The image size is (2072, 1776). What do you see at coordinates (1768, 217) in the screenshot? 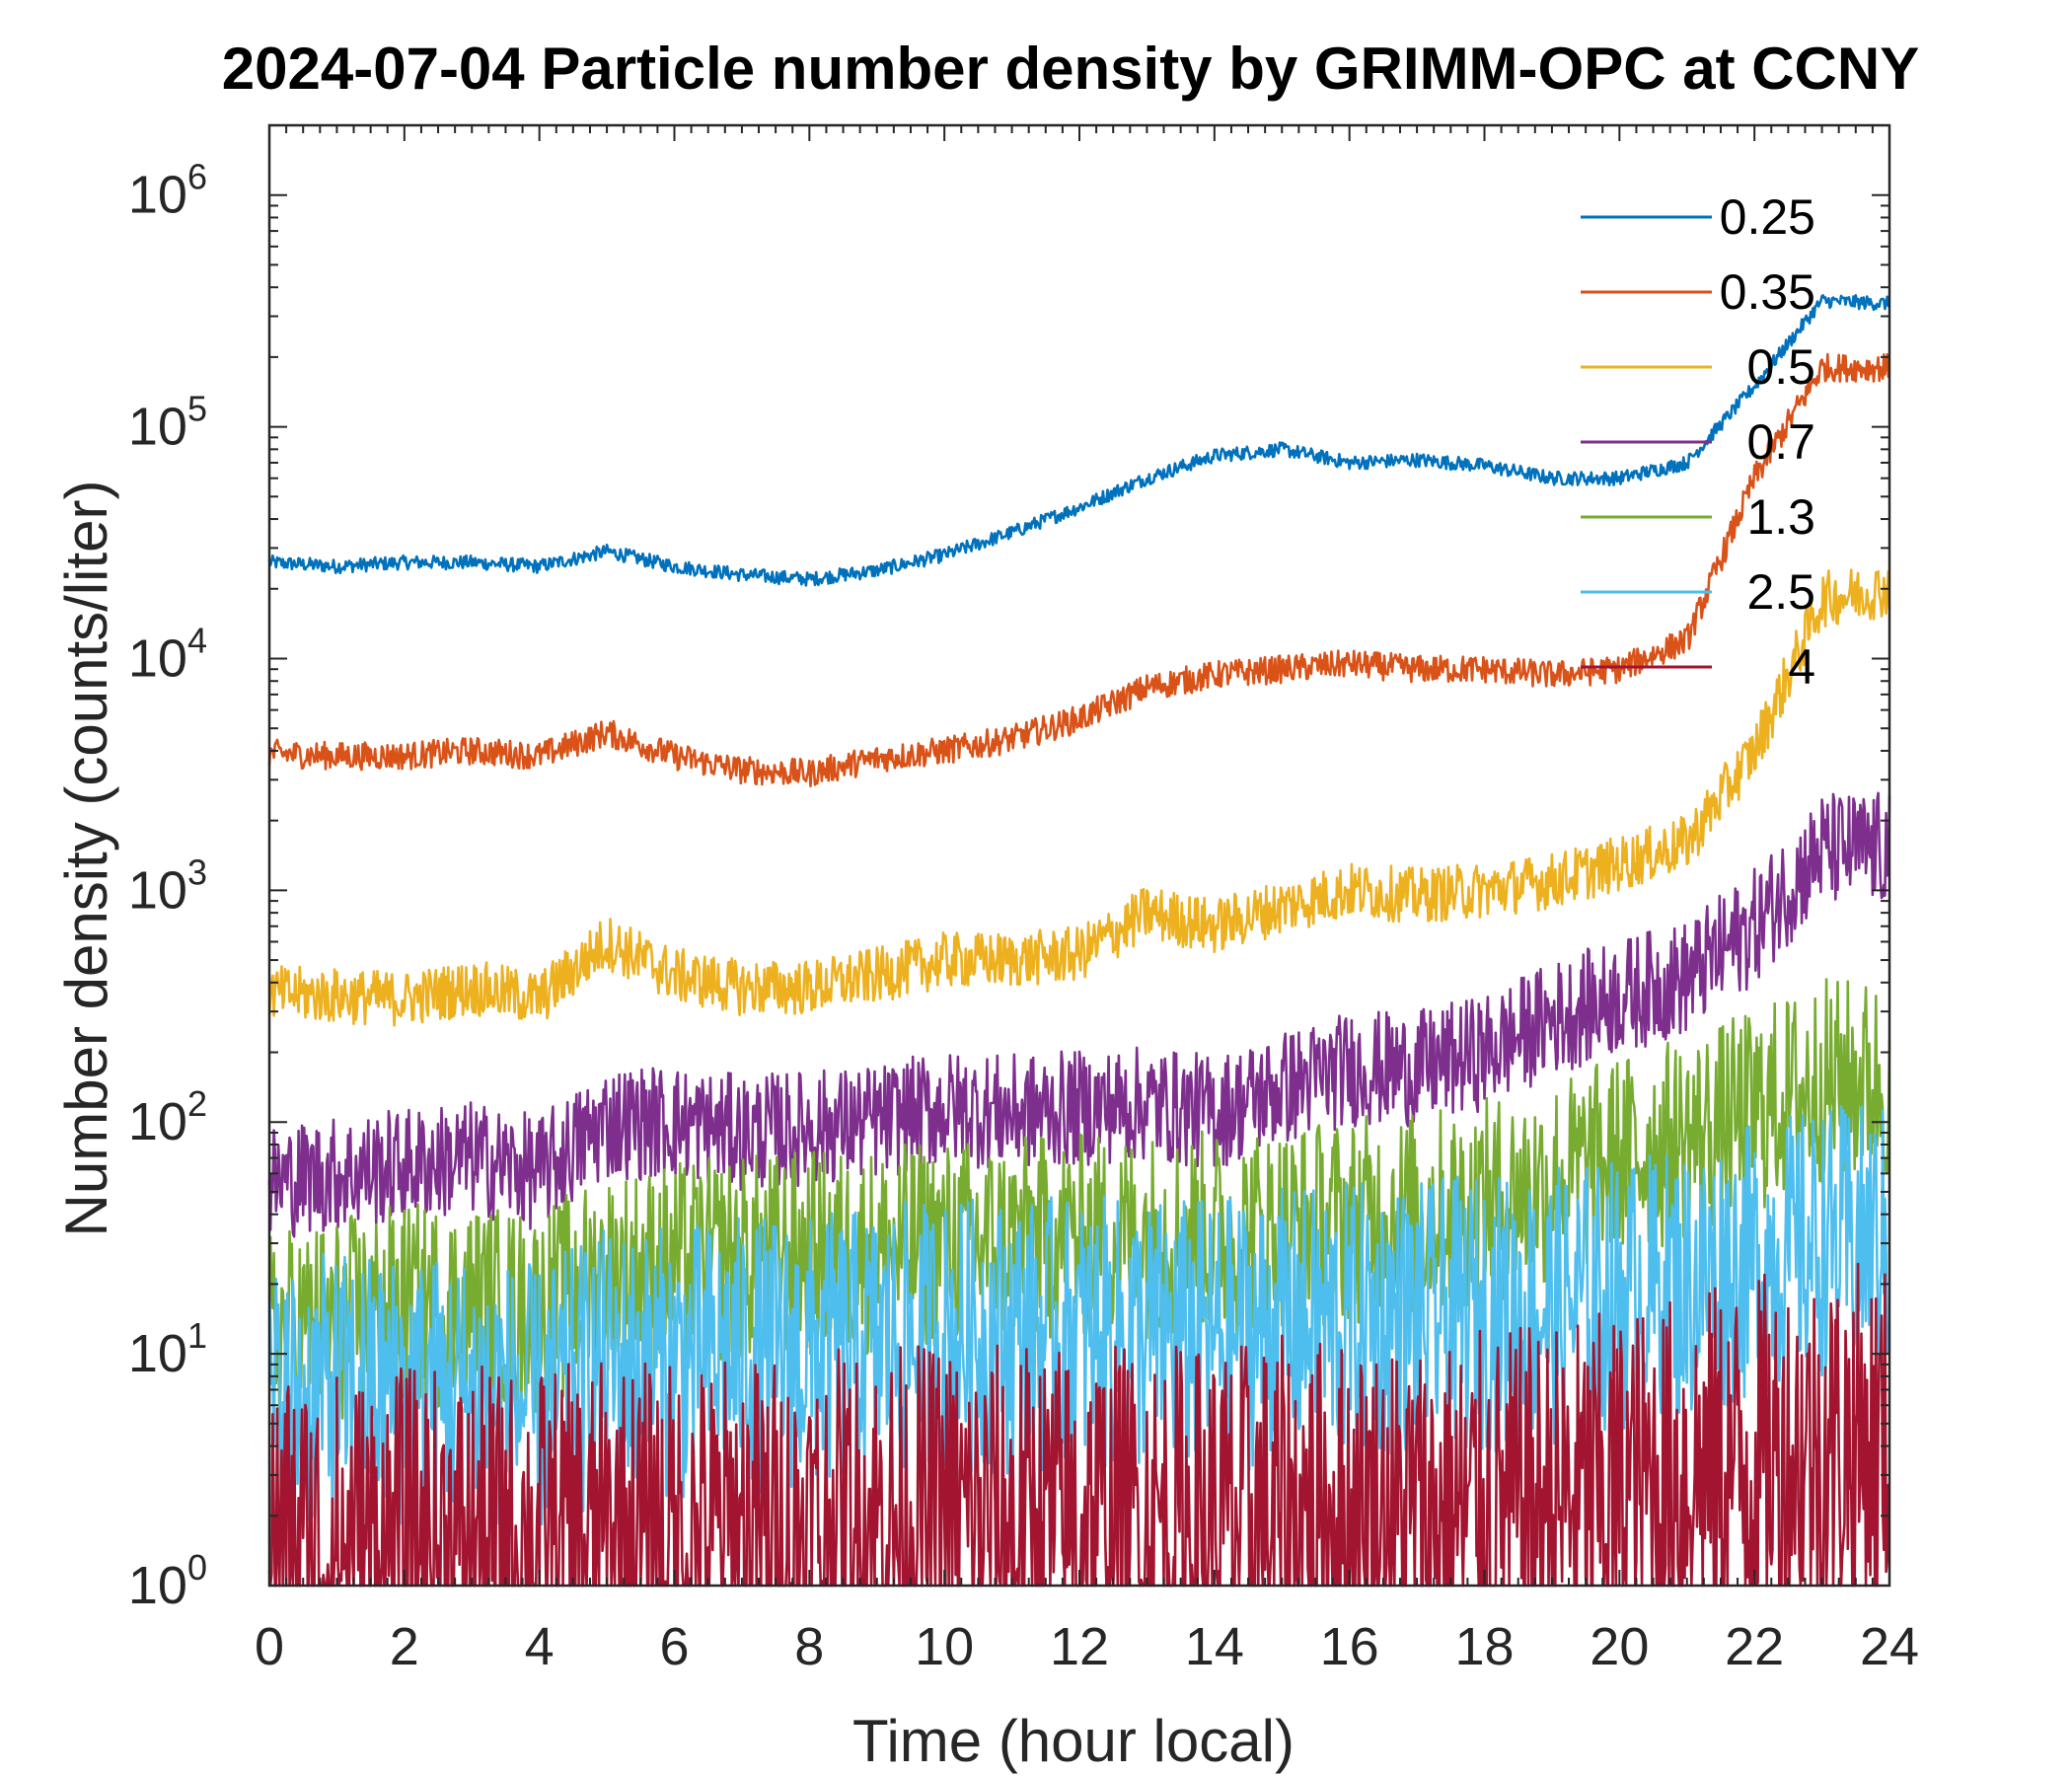
I see `legend-label-0_25: 0.25` at bounding box center [1768, 217].